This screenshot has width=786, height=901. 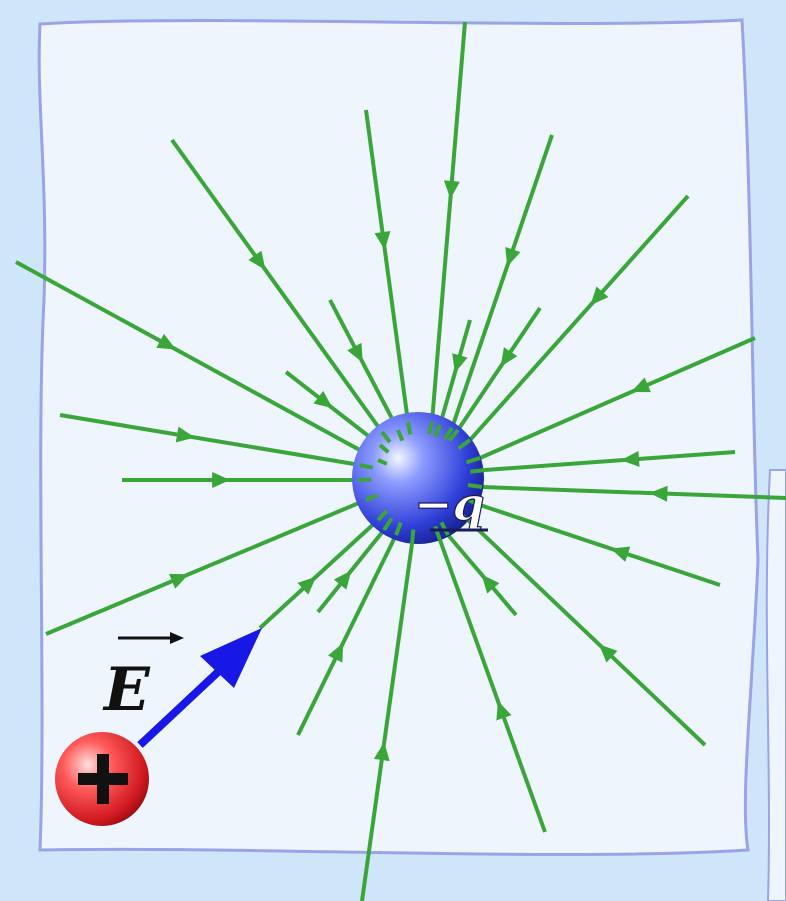 I want to click on vector-overbar-arrow-icon, so click(x=177, y=638).